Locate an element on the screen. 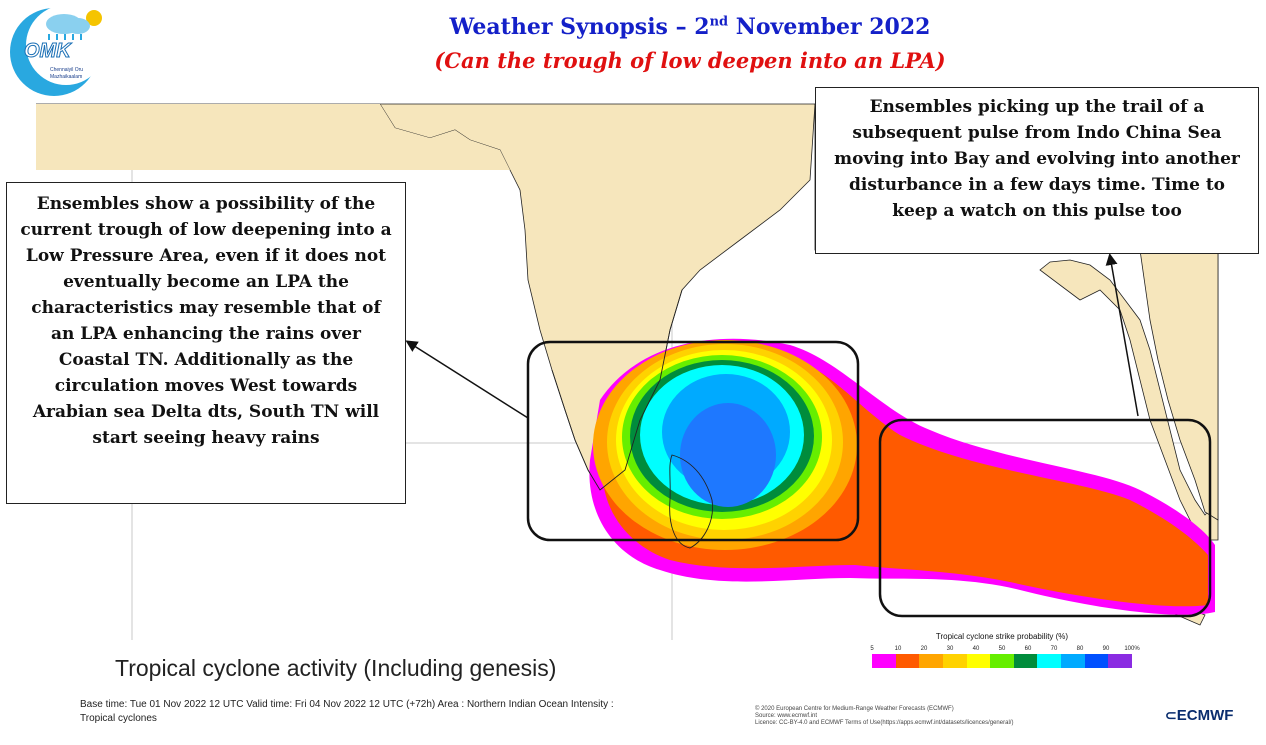  title-superscript: nd is located at coordinates (719, 22).